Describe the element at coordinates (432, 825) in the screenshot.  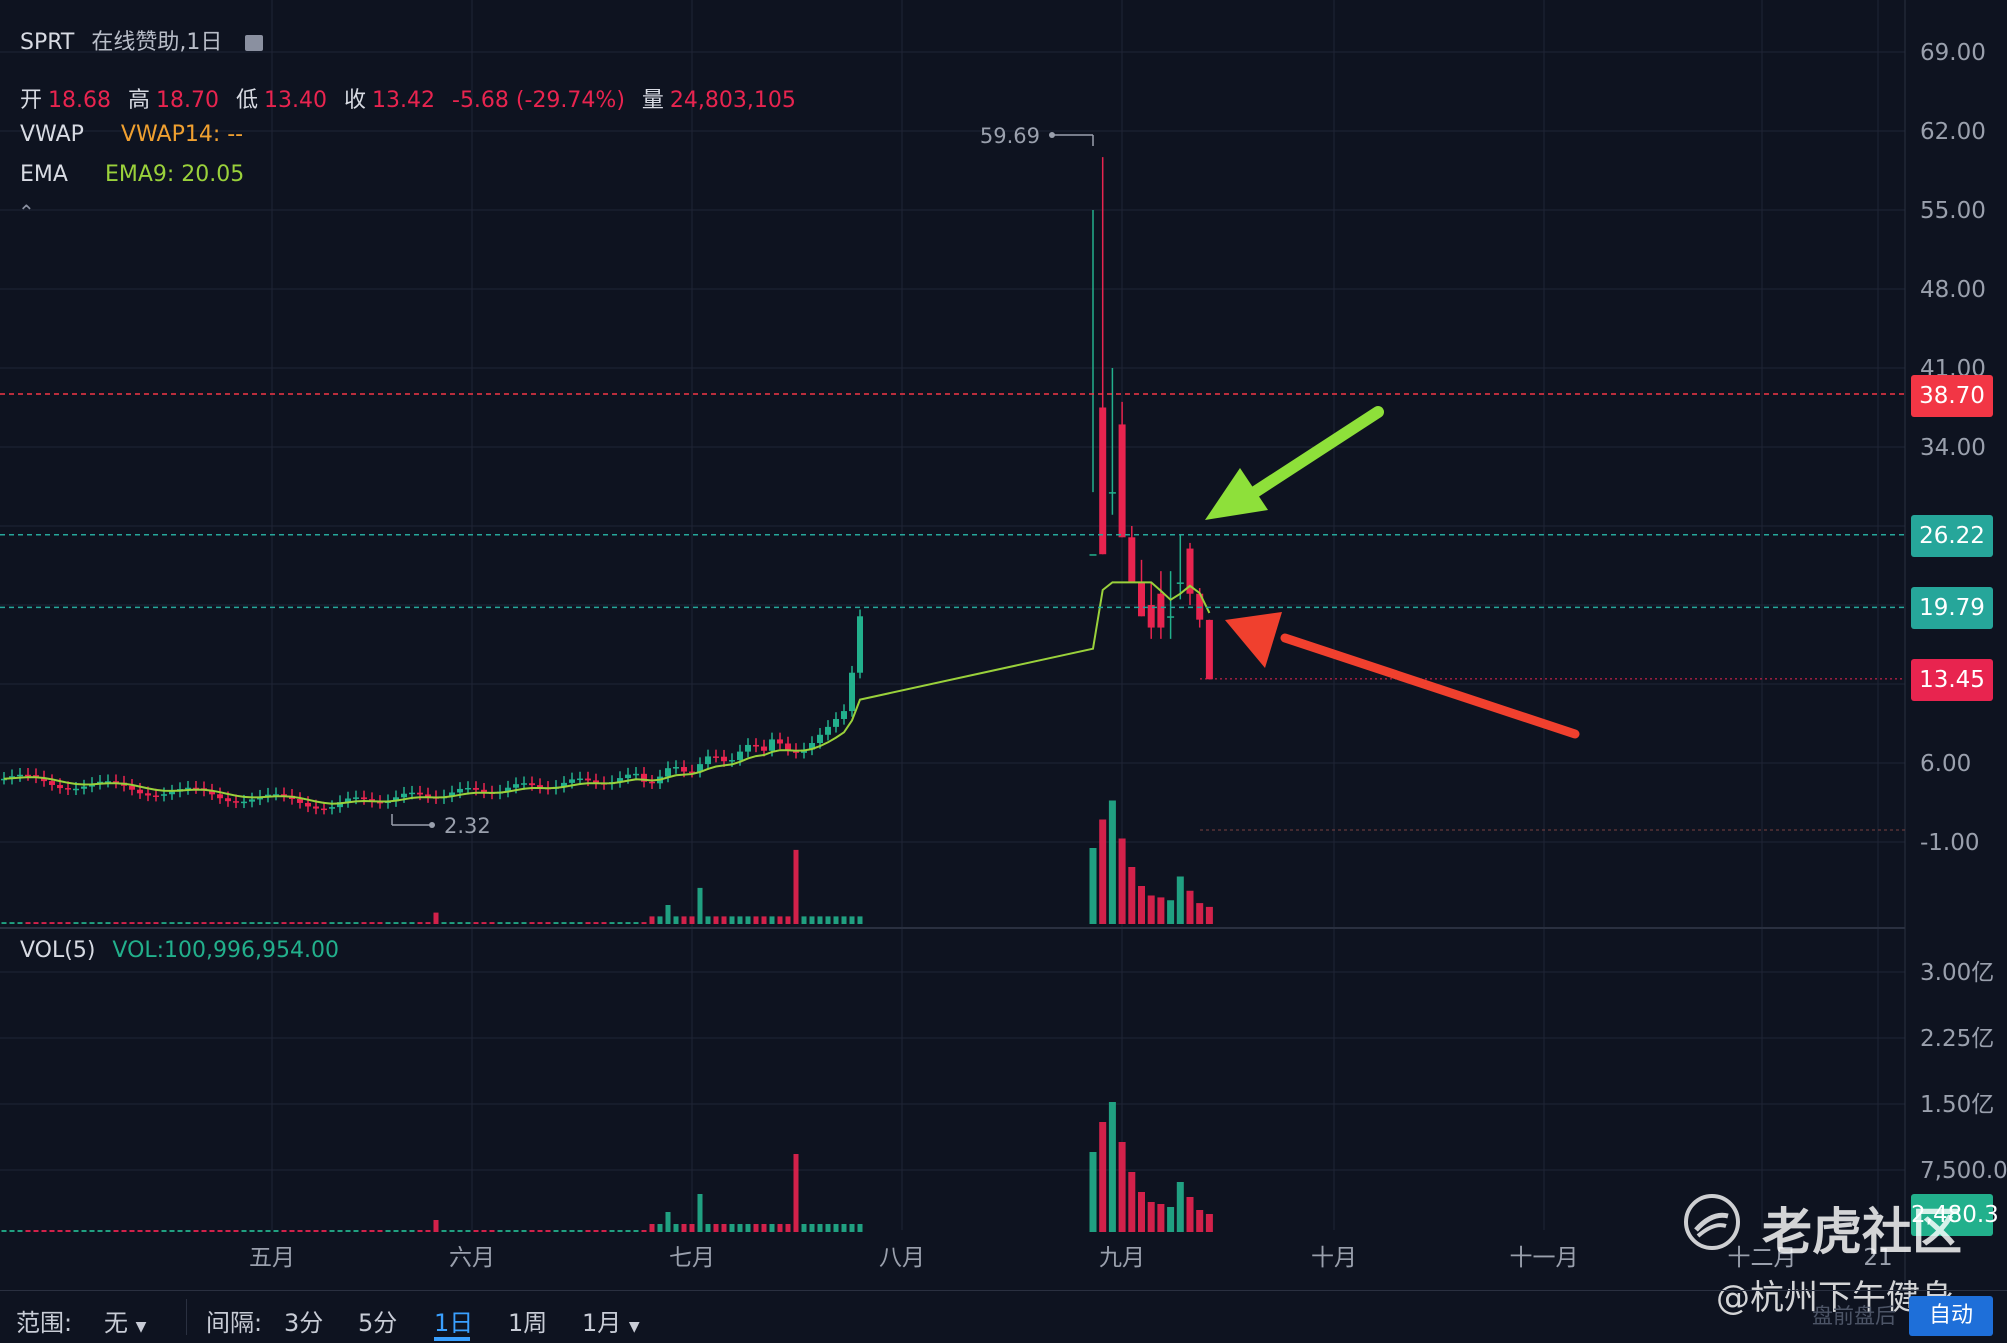
I see `low-marker-dot` at that location.